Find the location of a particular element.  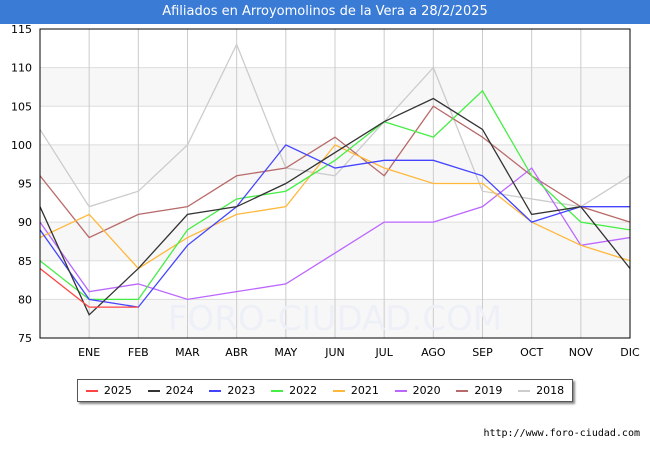

legend-label: 2018 is located at coordinates (550, 390).